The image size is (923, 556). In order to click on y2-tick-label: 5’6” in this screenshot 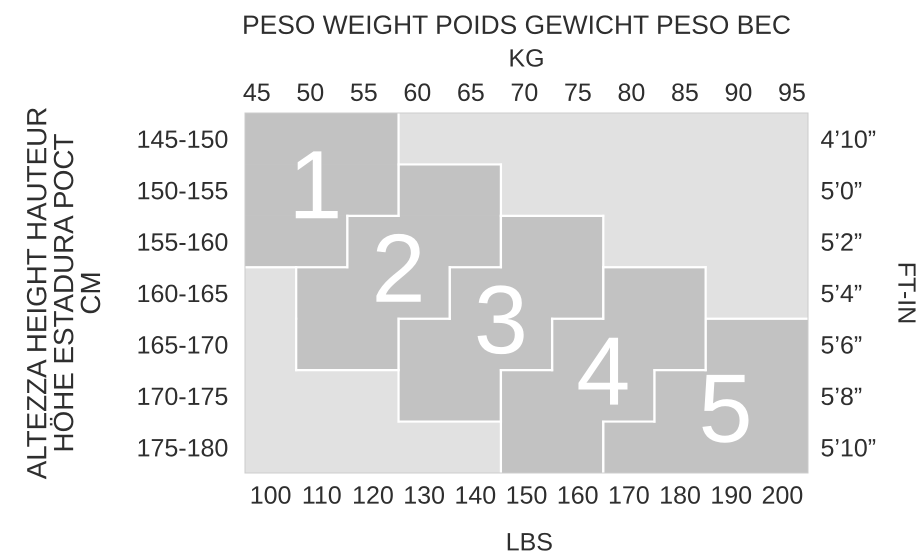, I will do `click(842, 345)`.